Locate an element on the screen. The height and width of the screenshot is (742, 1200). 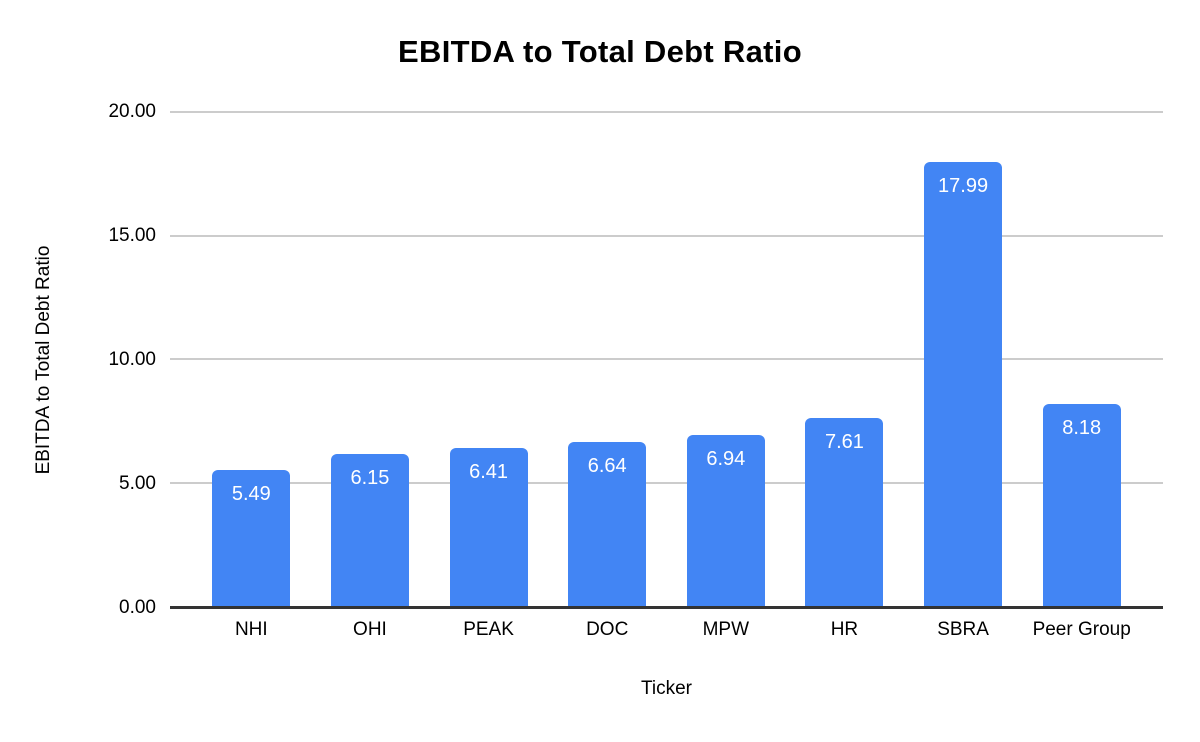
bar-peer-group: 8.18 is located at coordinates (1081, 504).